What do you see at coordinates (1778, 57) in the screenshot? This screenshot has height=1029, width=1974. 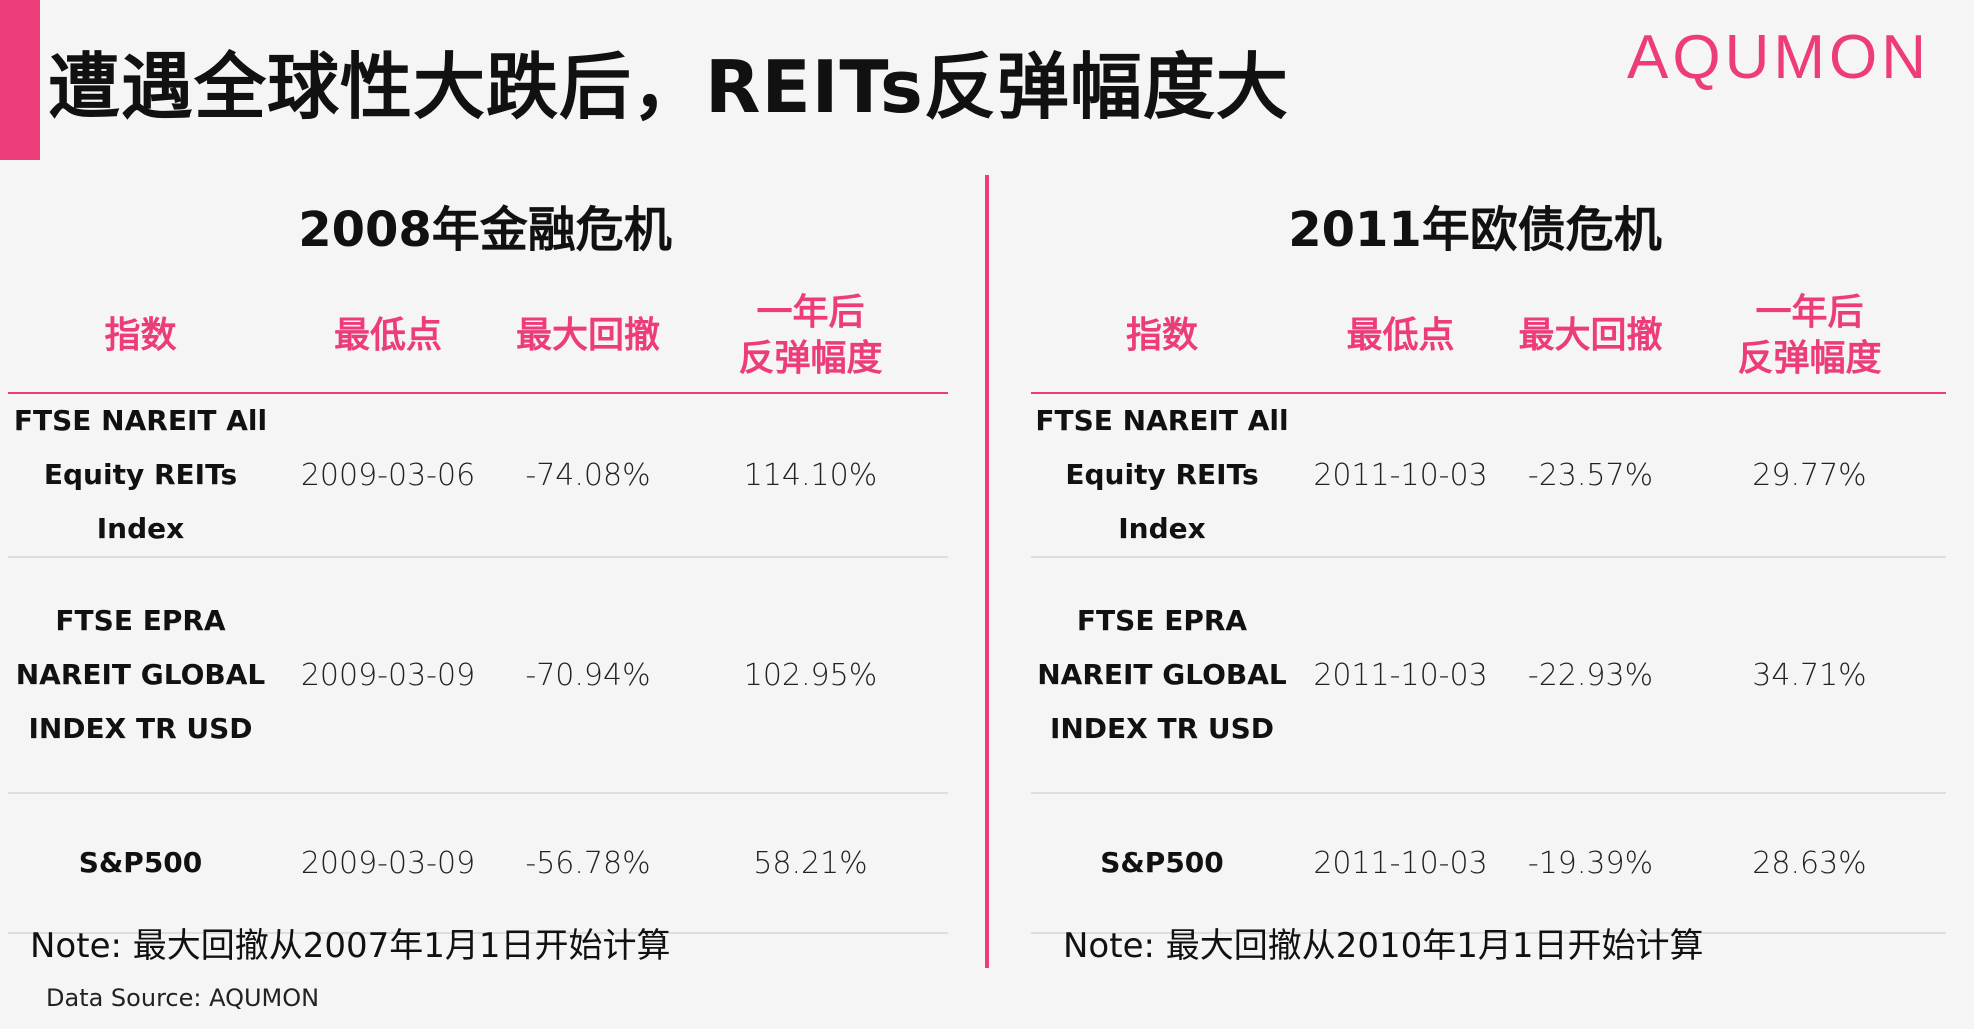 I see `aqumon-logo: AQUMON` at bounding box center [1778, 57].